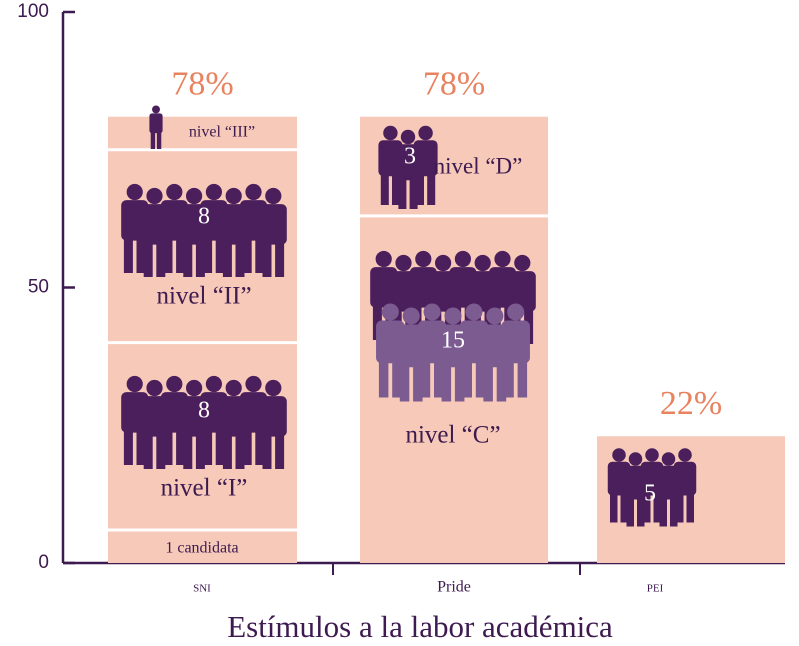  Describe the element at coordinates (410, 157) in the screenshot. I see `people-count: 3` at that location.